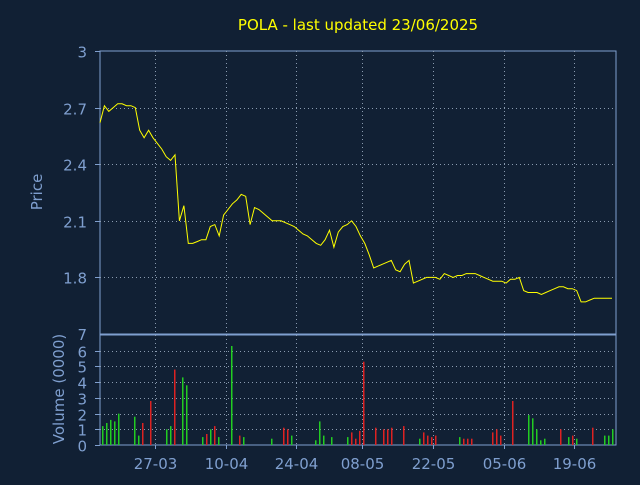 This screenshot has height=485, width=640. Describe the element at coordinates (297, 464) in the screenshot. I see `x-tick-label: 24-04` at that location.